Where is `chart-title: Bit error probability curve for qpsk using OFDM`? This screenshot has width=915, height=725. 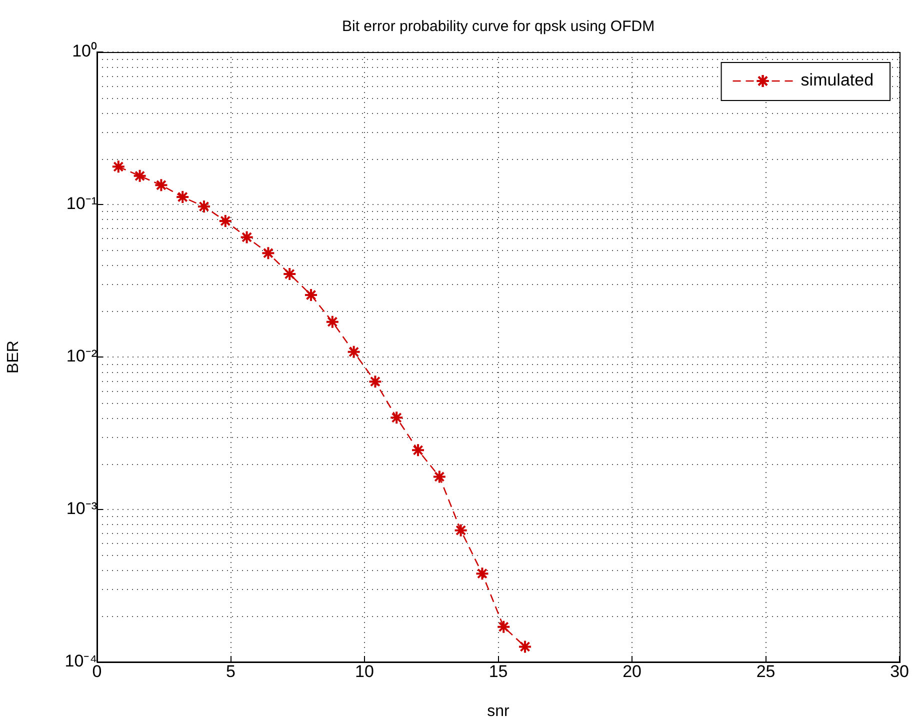
chart-title: Bit error probability curve for qpsk using OFDM is located at coordinates (498, 27).